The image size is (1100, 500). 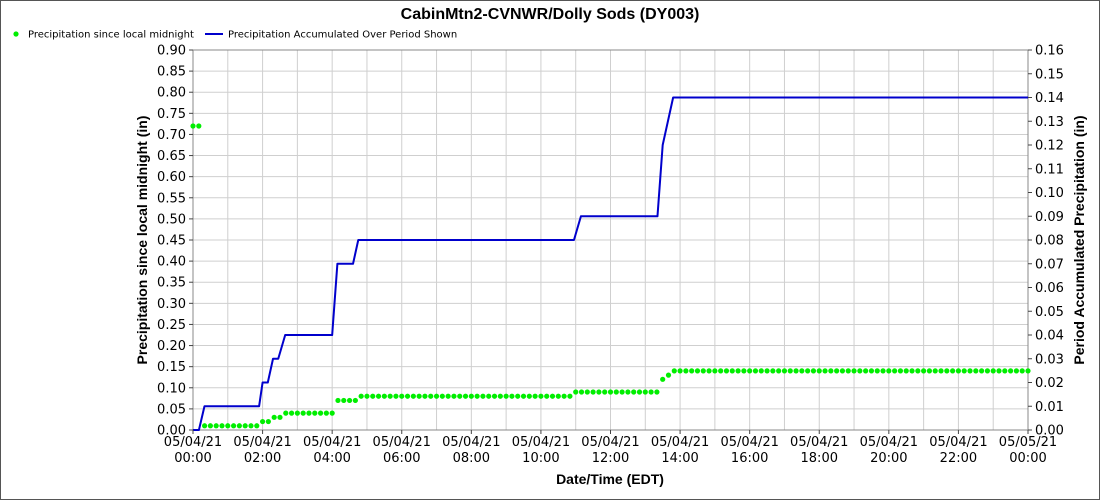 What do you see at coordinates (1049, 312) in the screenshot?
I see `y2-tick-label: 0.05` at bounding box center [1049, 312].